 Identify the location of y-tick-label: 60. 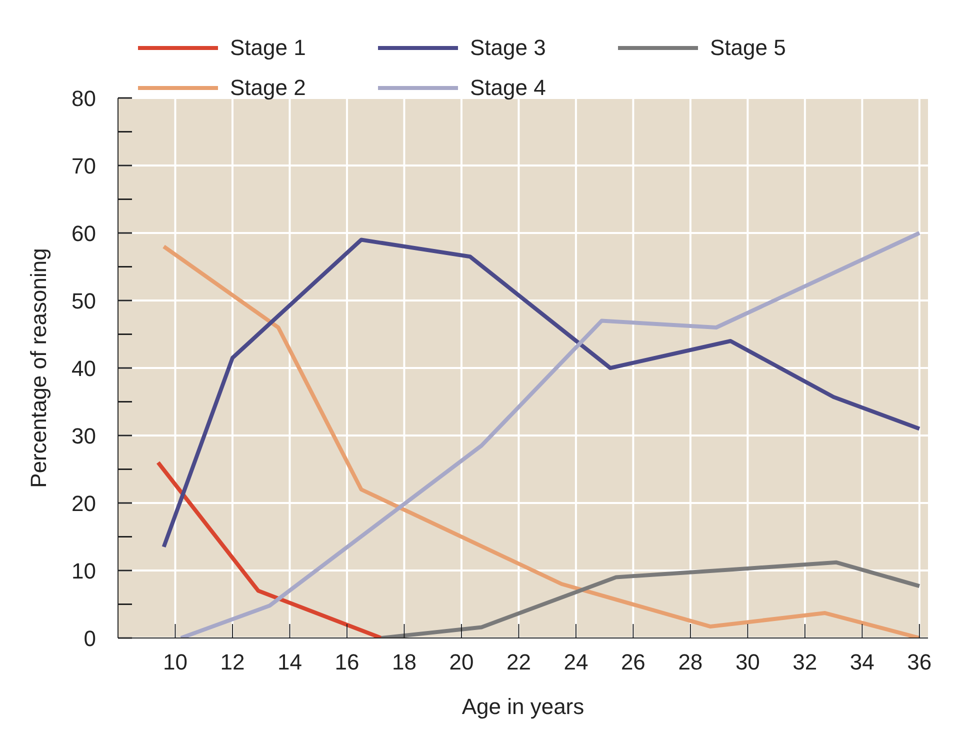
(84, 233).